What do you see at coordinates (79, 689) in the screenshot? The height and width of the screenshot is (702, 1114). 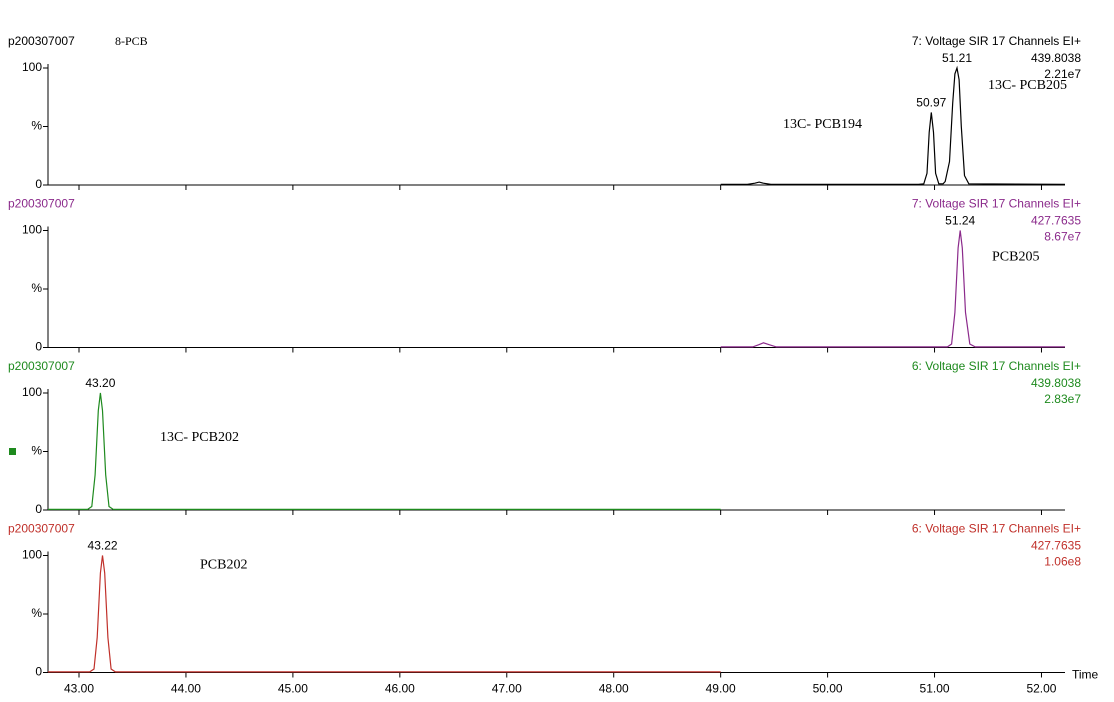 I see `x-tick-label: 43.00` at bounding box center [79, 689].